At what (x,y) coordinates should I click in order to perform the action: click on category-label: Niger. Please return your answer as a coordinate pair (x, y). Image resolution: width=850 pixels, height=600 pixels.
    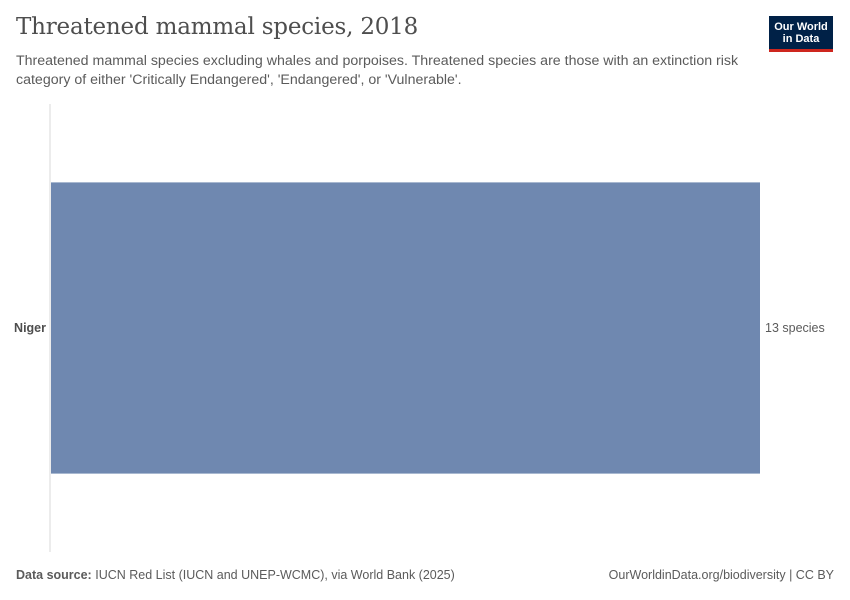
    Looking at the image, I should click on (30, 328).